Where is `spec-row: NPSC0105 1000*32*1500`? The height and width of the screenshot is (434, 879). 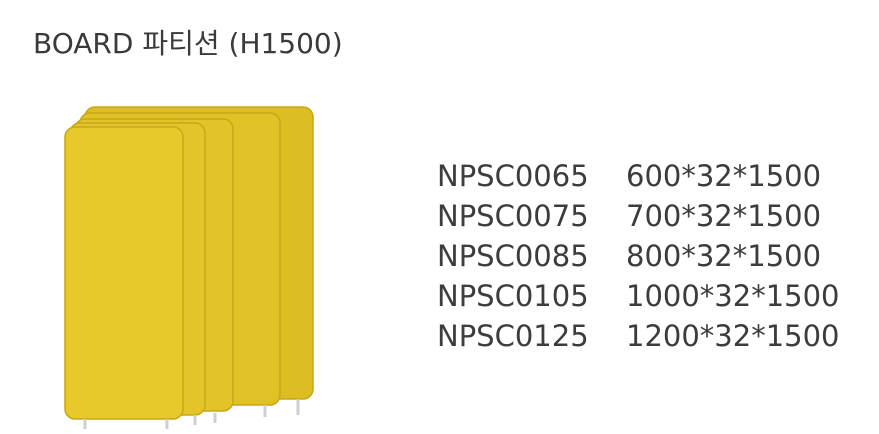
spec-row: NPSC0105 1000*32*1500 is located at coordinates (638, 296).